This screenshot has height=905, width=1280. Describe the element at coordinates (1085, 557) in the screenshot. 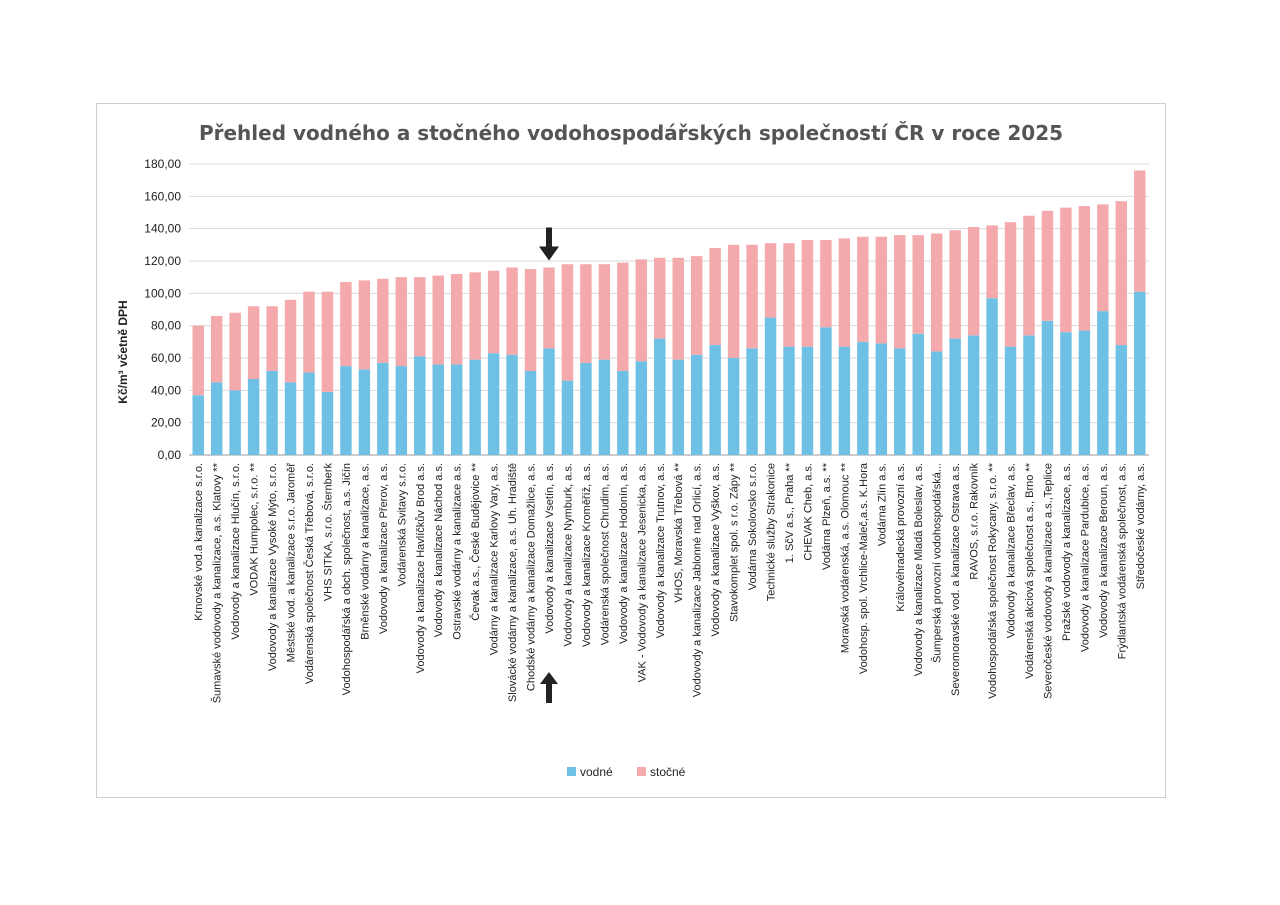

I see `x-tick-label: Vodovody a kanalizace Pardubice, a.s.` at that location.